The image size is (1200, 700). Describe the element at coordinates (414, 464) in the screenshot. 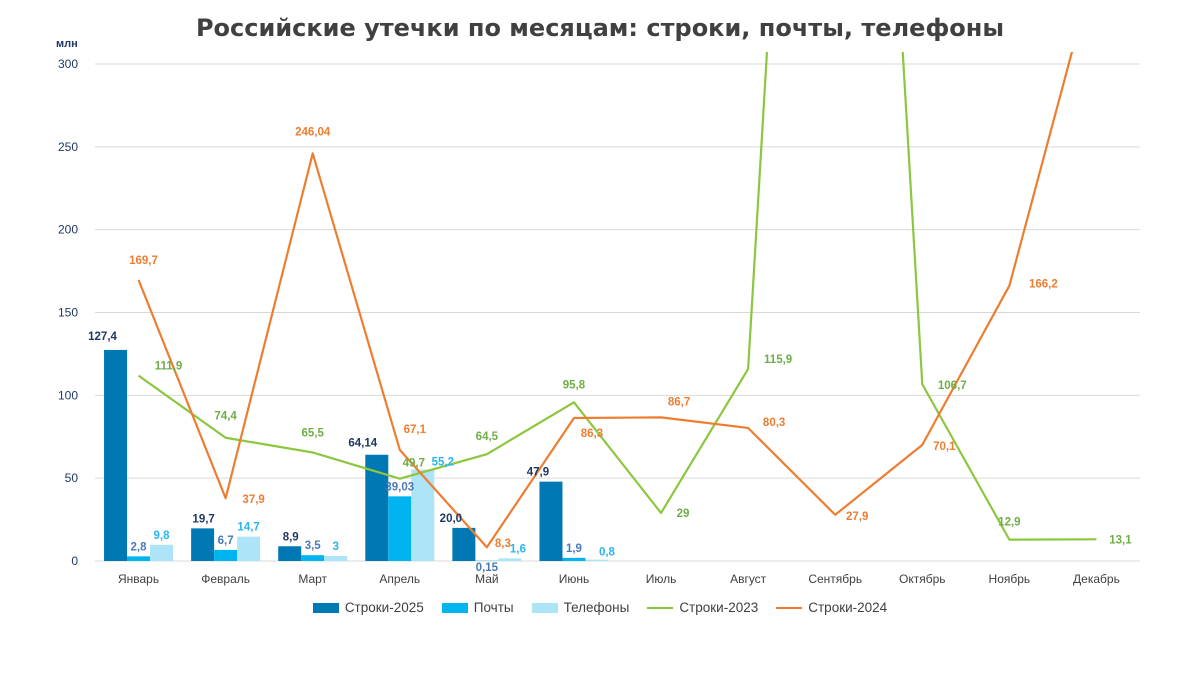

I see `line-label: 49,7` at that location.